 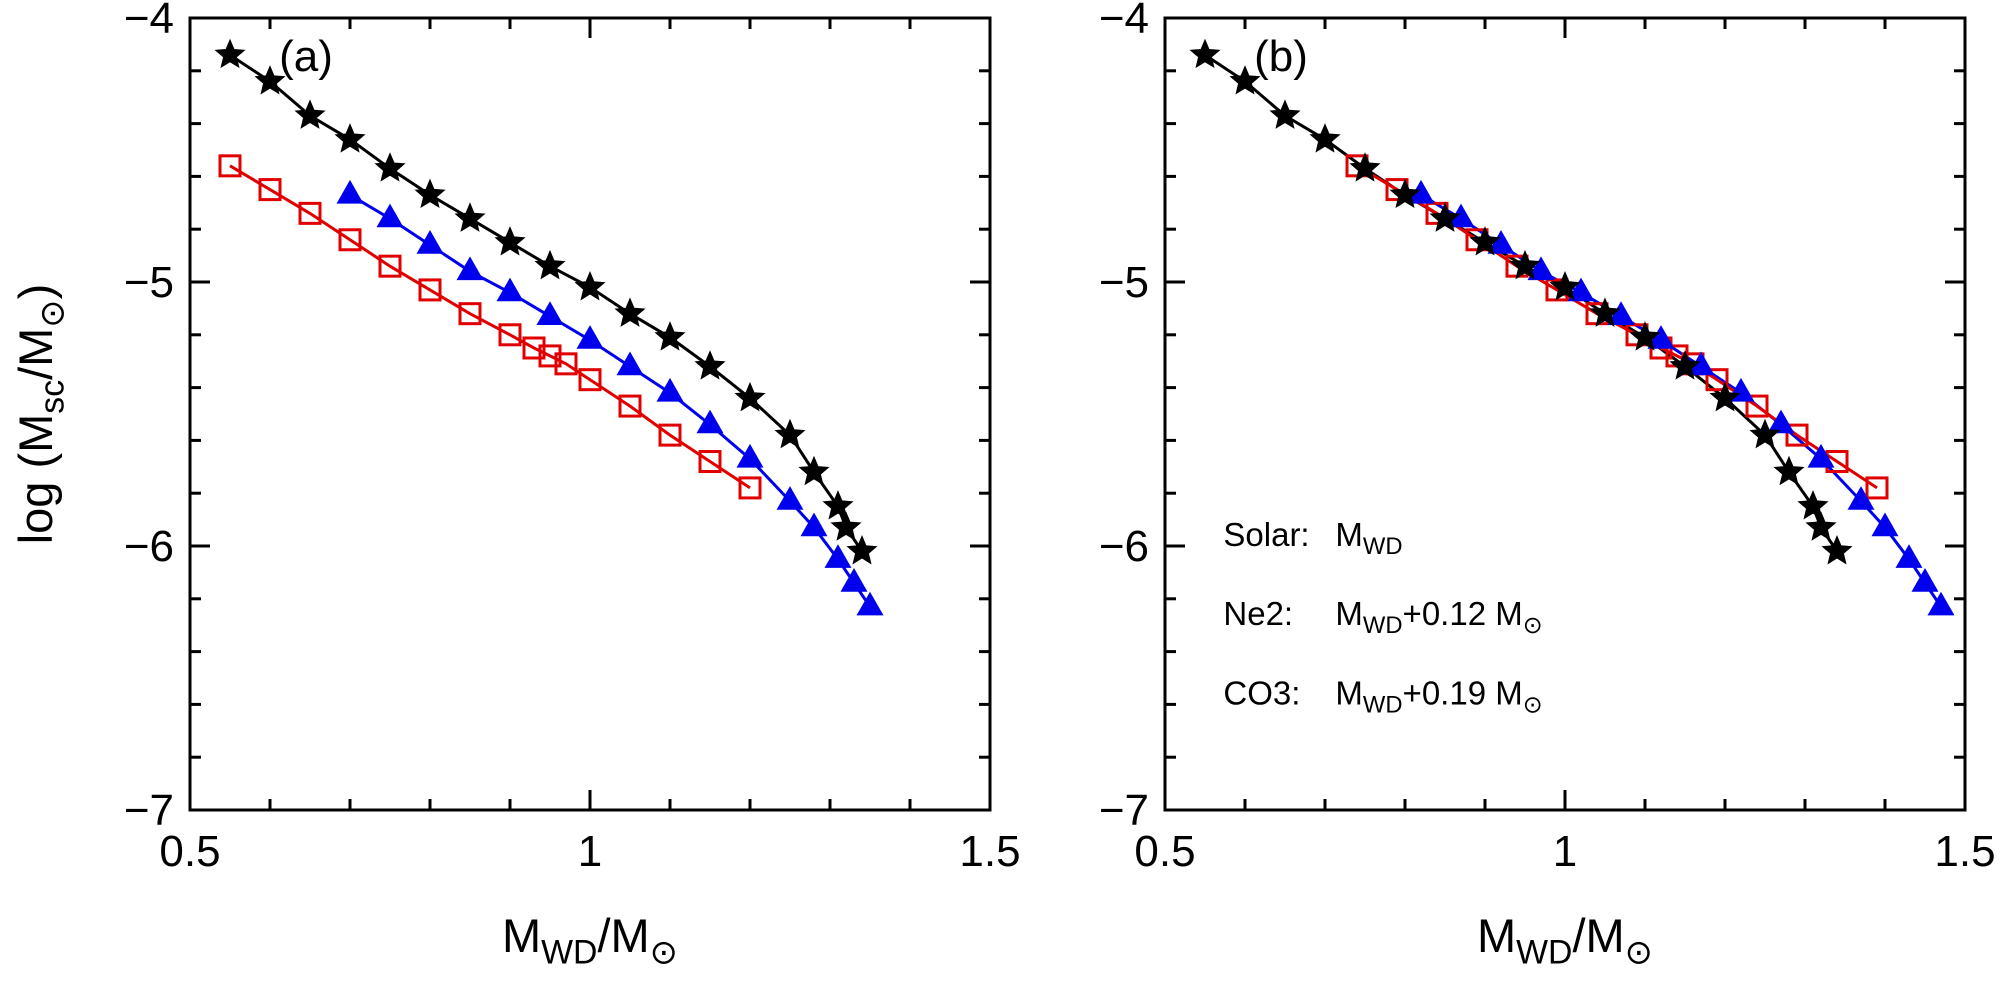 I want to click on x-tick-label: 1, so click(x=1565, y=851).